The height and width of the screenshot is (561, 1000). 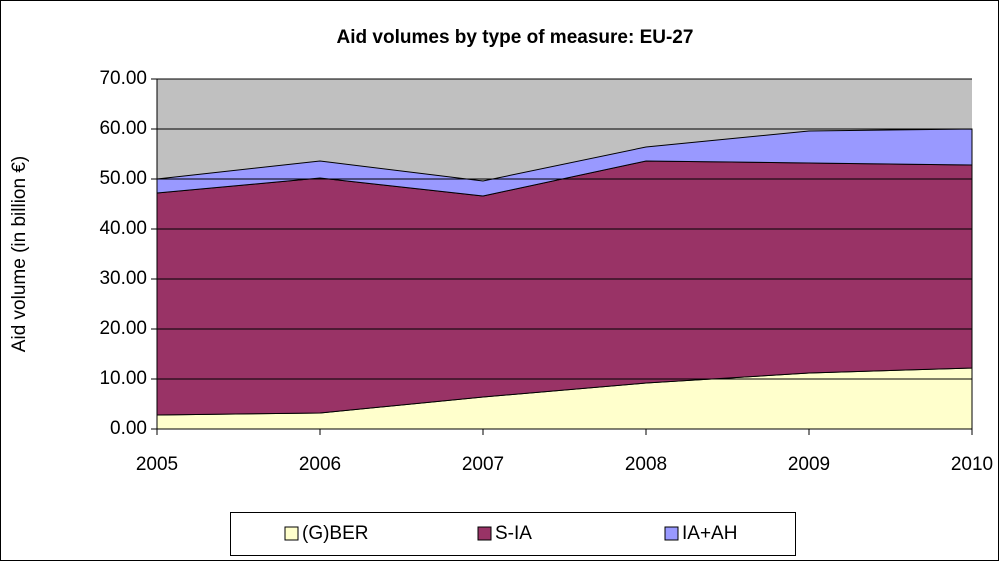 I want to click on legend-box, so click(x=513, y=534).